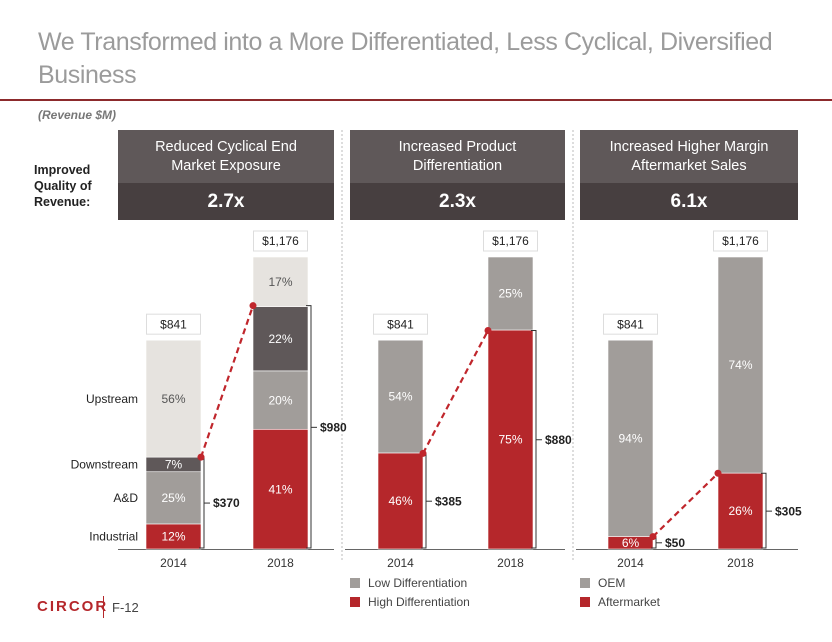 Image resolution: width=832 pixels, height=642 pixels. I want to click on bracket-label: $880, so click(558, 440).